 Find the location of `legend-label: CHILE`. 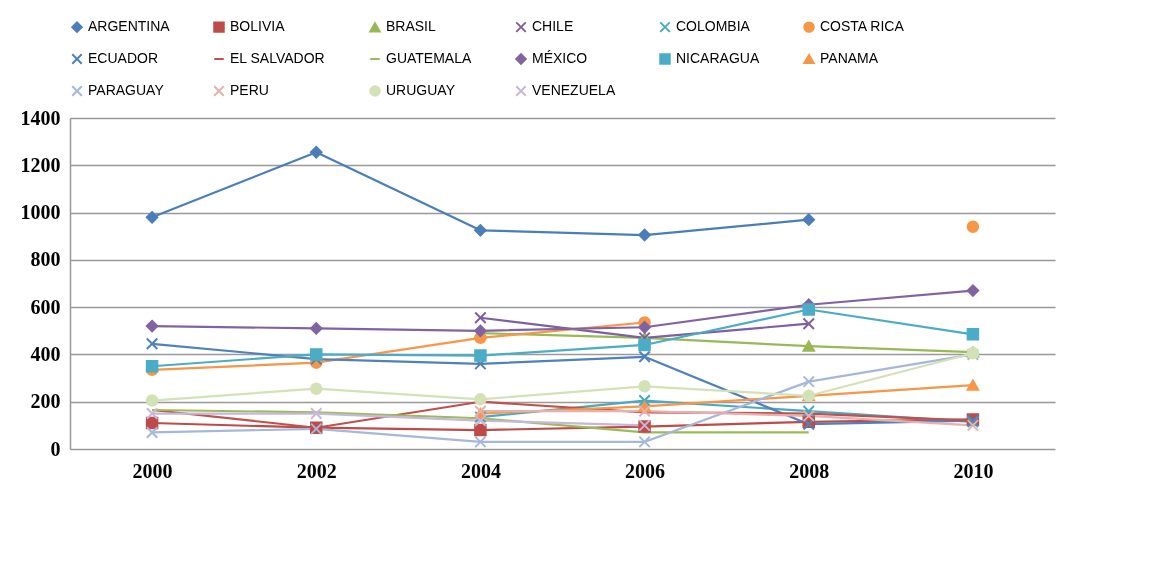

legend-label: CHILE is located at coordinates (553, 26).